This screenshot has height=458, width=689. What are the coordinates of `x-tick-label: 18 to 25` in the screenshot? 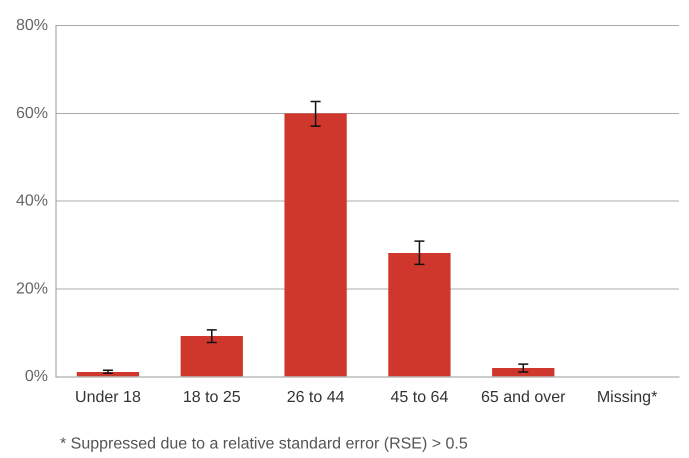 It's located at (211, 397).